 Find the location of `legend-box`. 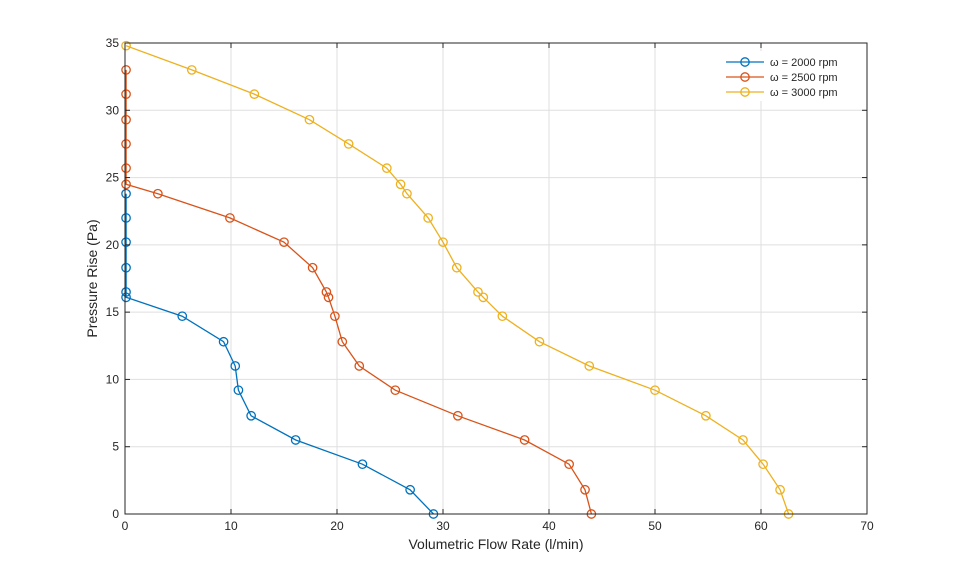

legend-box is located at coordinates (789, 76).